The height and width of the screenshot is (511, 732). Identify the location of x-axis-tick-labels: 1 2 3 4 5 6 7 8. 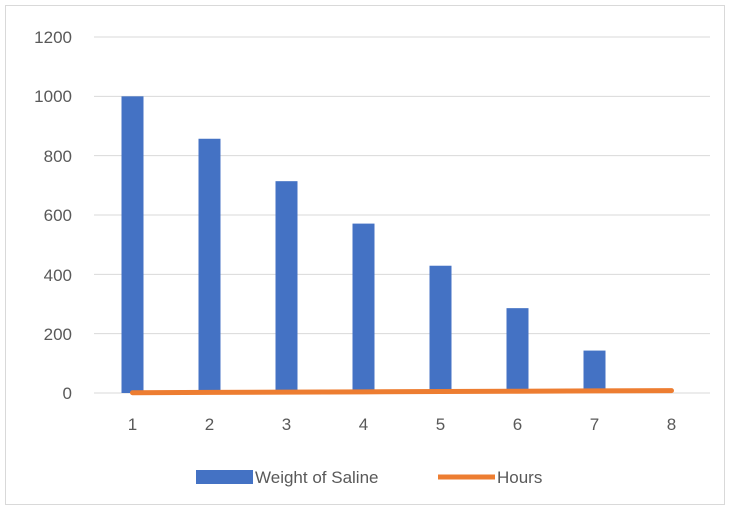
(402, 424).